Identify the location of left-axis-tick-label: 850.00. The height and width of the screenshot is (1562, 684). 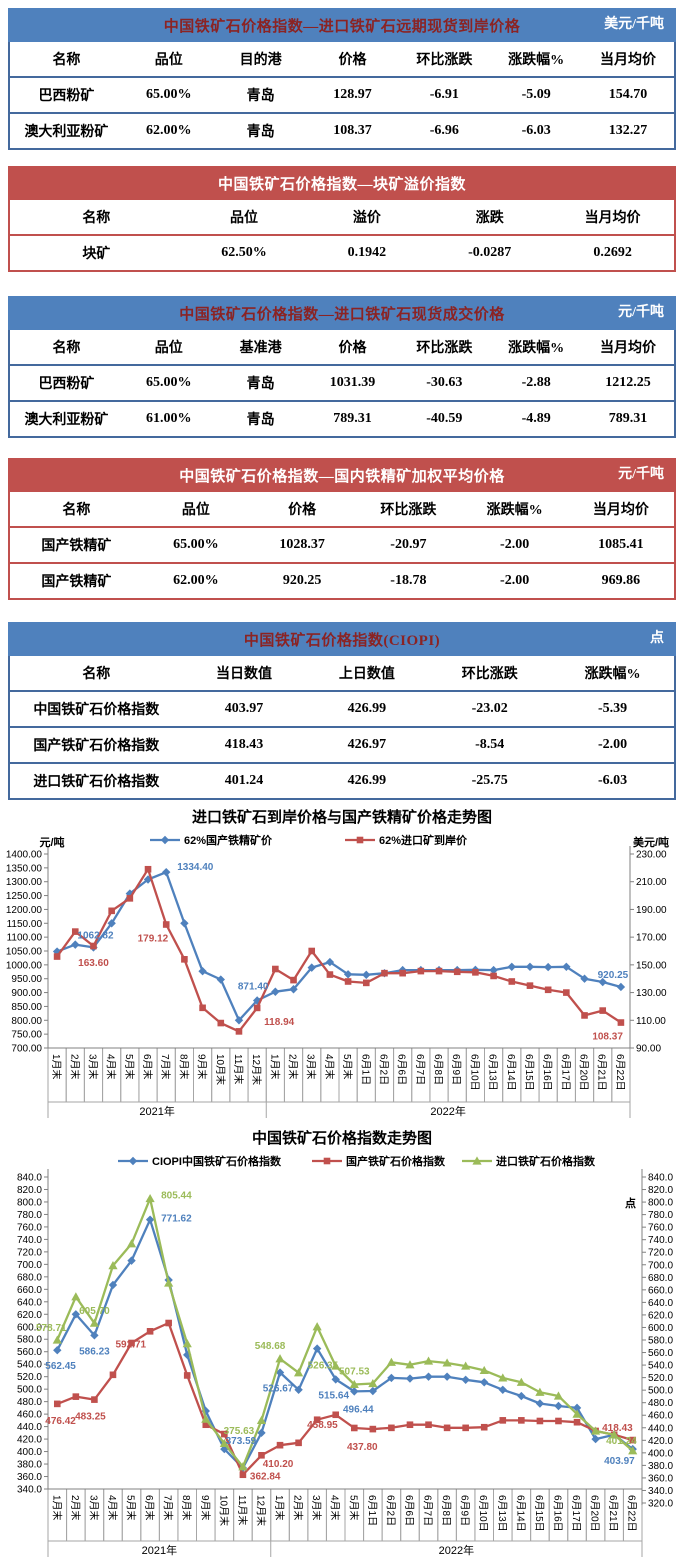
(26, 1007).